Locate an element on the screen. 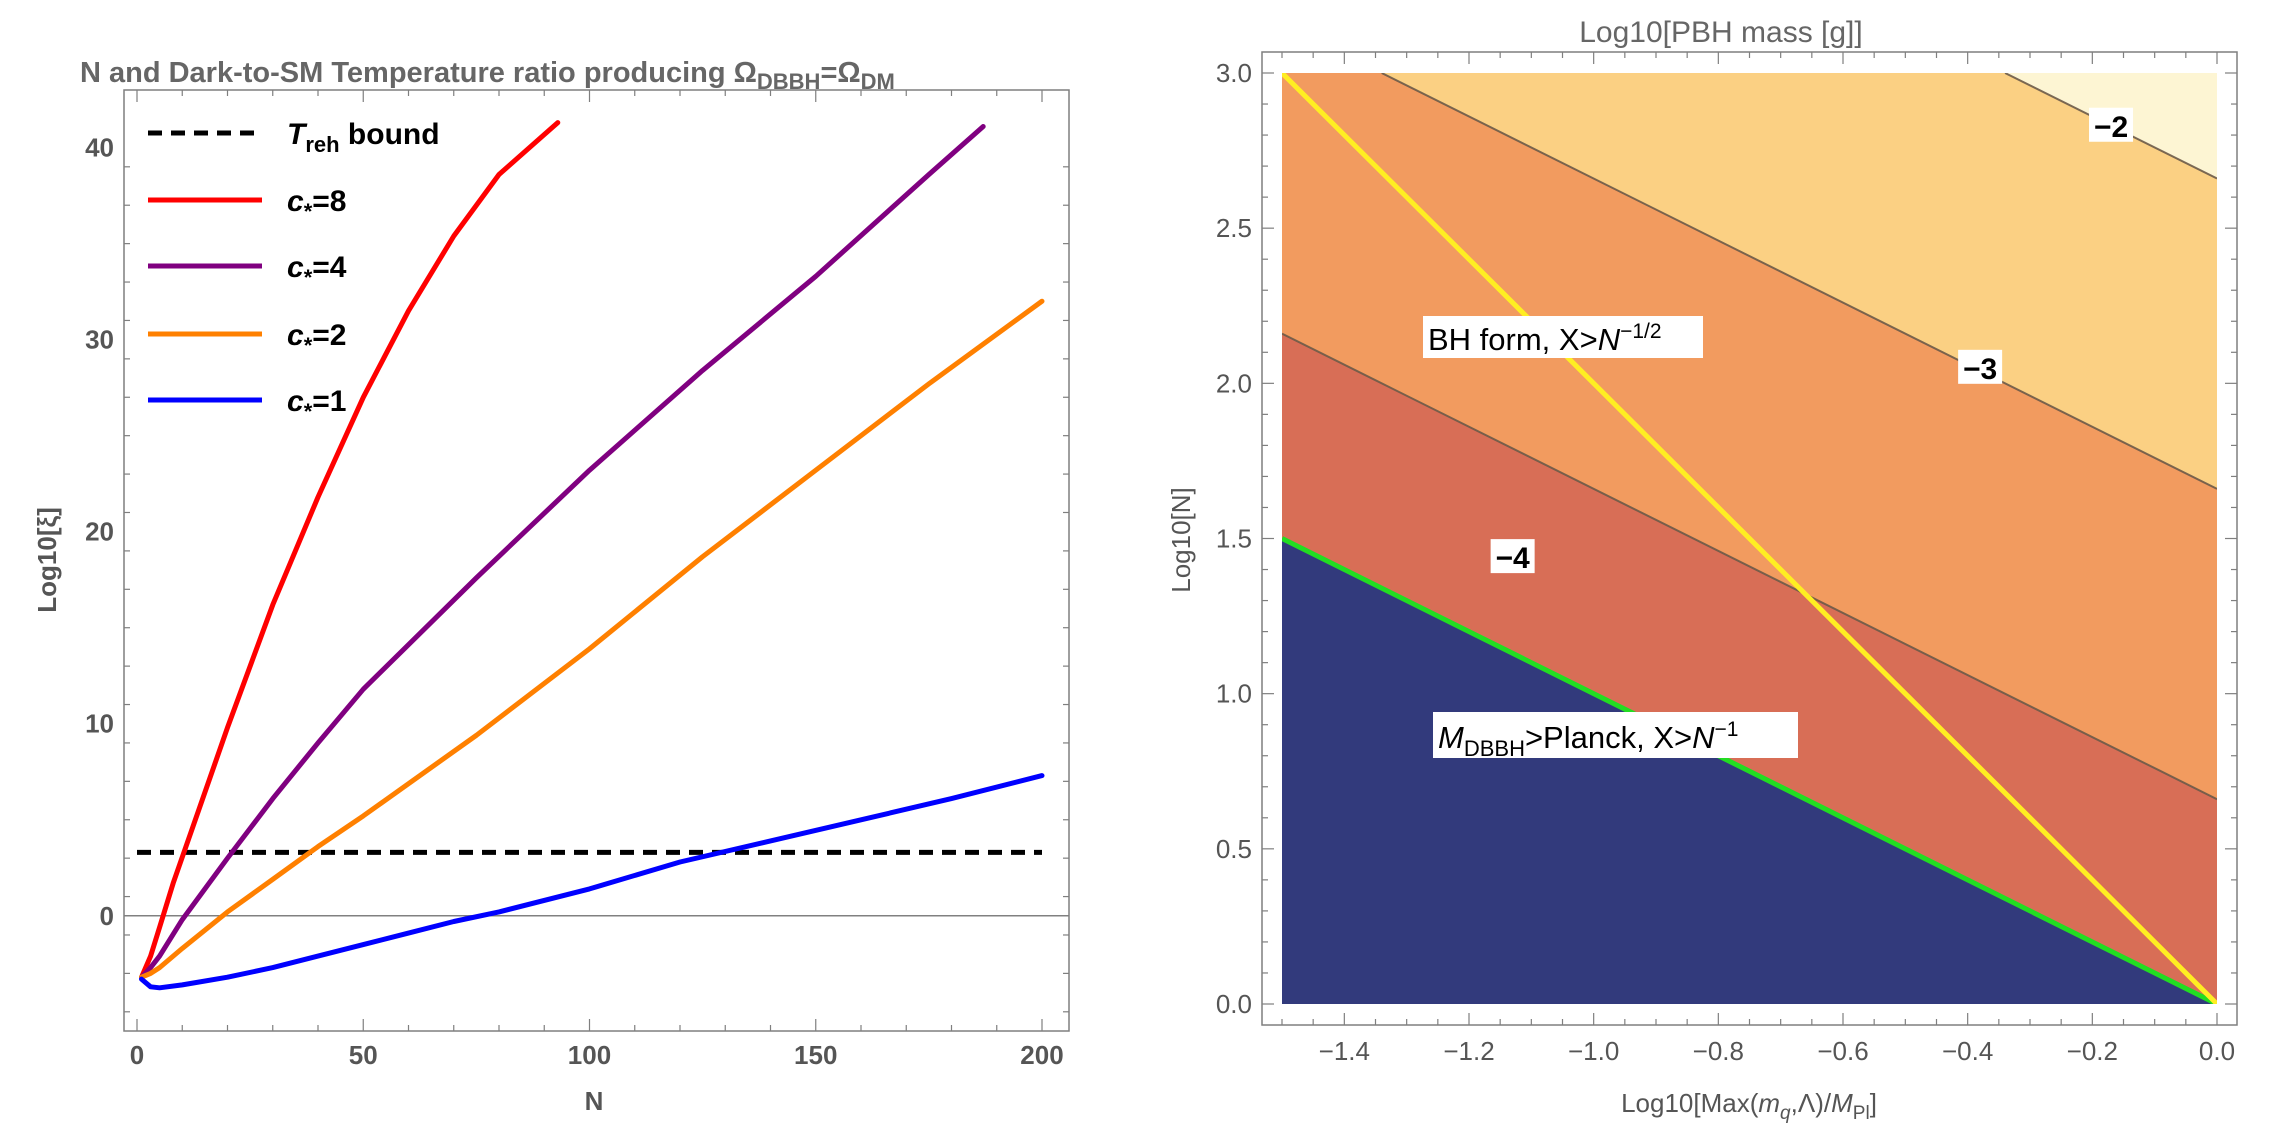 The height and width of the screenshot is (1124, 2273). legend-label-c8: c*=8 is located at coordinates (316, 204).